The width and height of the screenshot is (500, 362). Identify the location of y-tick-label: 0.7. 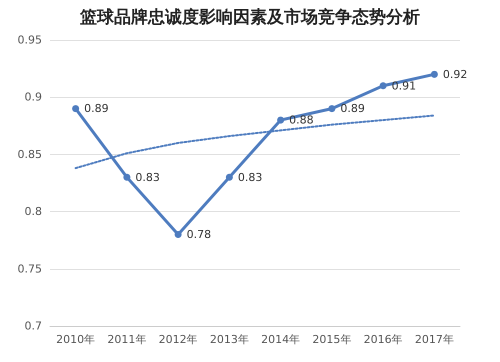
(33, 326).